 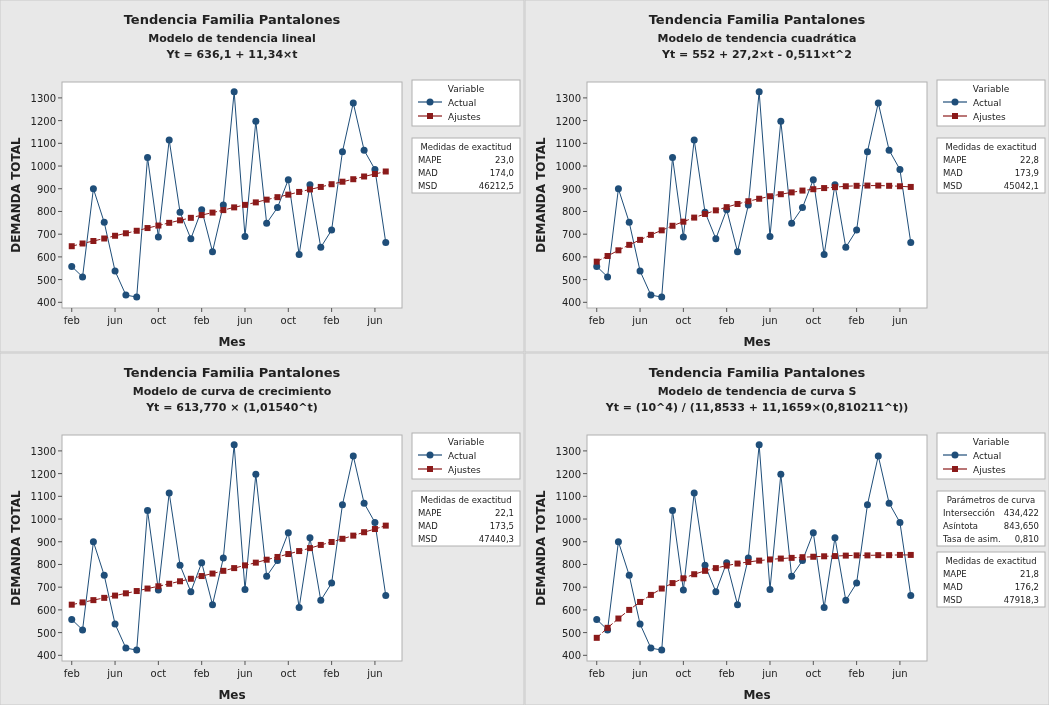 I want to click on text: MSD 46212,5, so click(x=466, y=186).